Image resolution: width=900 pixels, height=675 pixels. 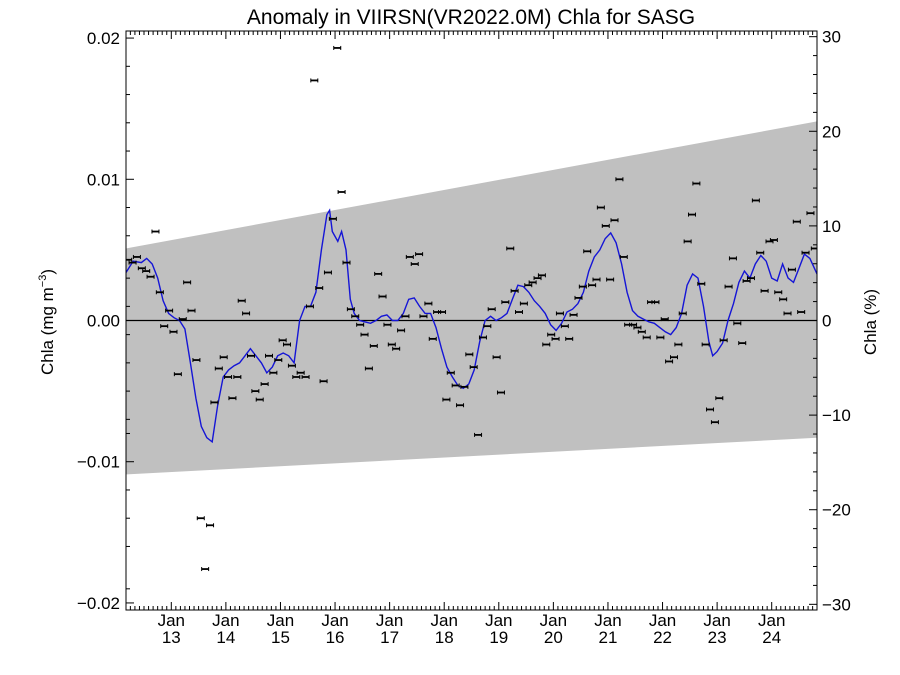 I want to click on left-tick-label: 0.01, so click(x=103, y=179).